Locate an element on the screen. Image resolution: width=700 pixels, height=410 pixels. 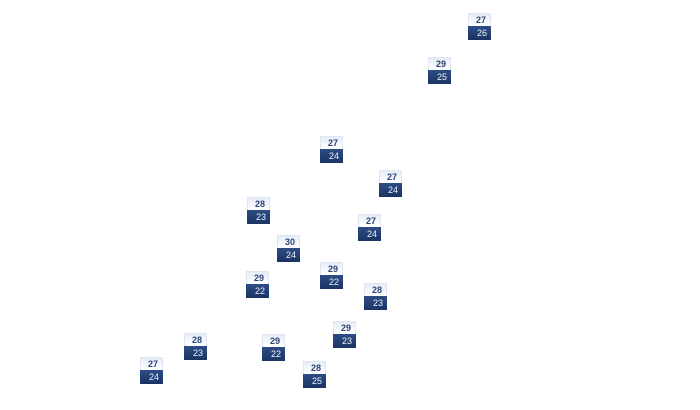
temperature-marker: 27 26 is located at coordinates (479, 26).